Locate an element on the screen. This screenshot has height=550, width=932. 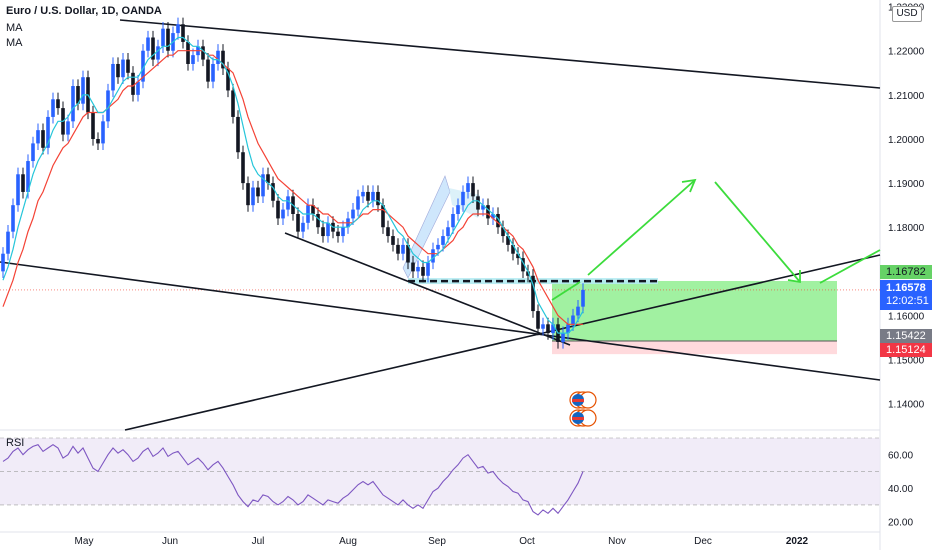
entry-price-tag: 1.15422 is located at coordinates (906, 336).